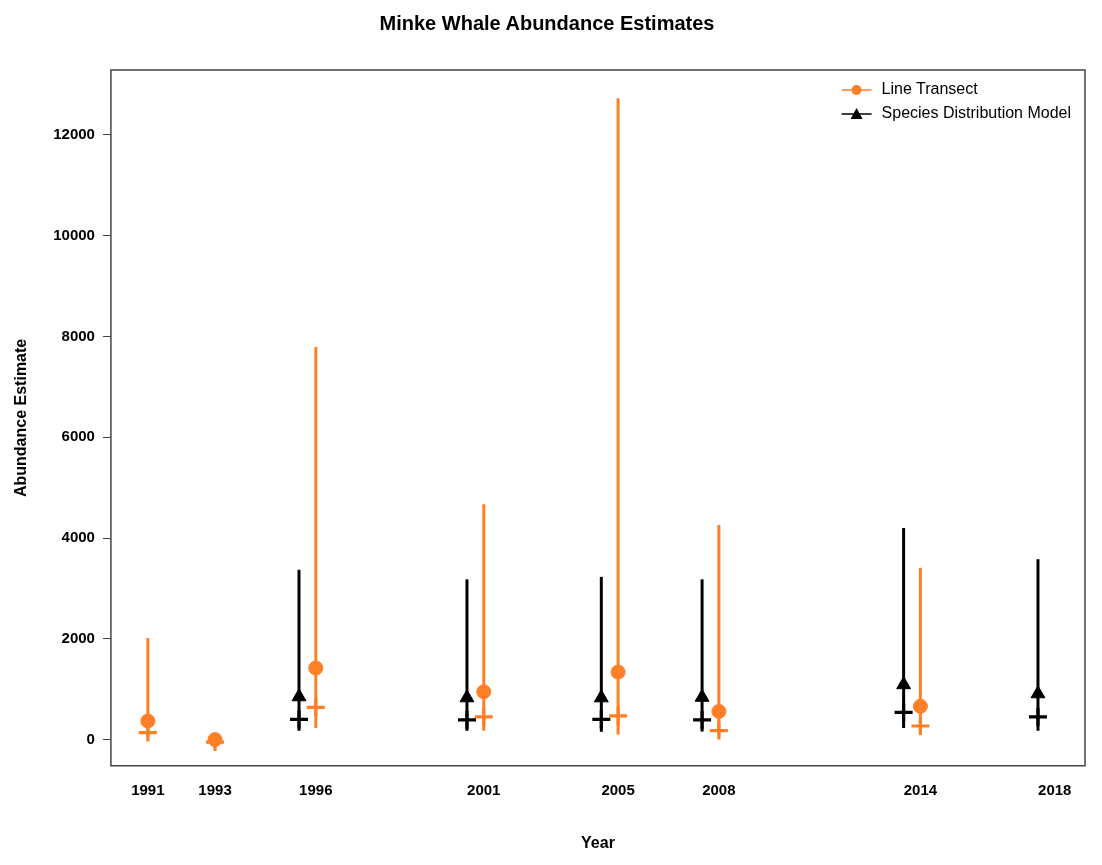  Describe the element at coordinates (148, 789) in the screenshot. I see `x-tick-label: 1991` at that location.